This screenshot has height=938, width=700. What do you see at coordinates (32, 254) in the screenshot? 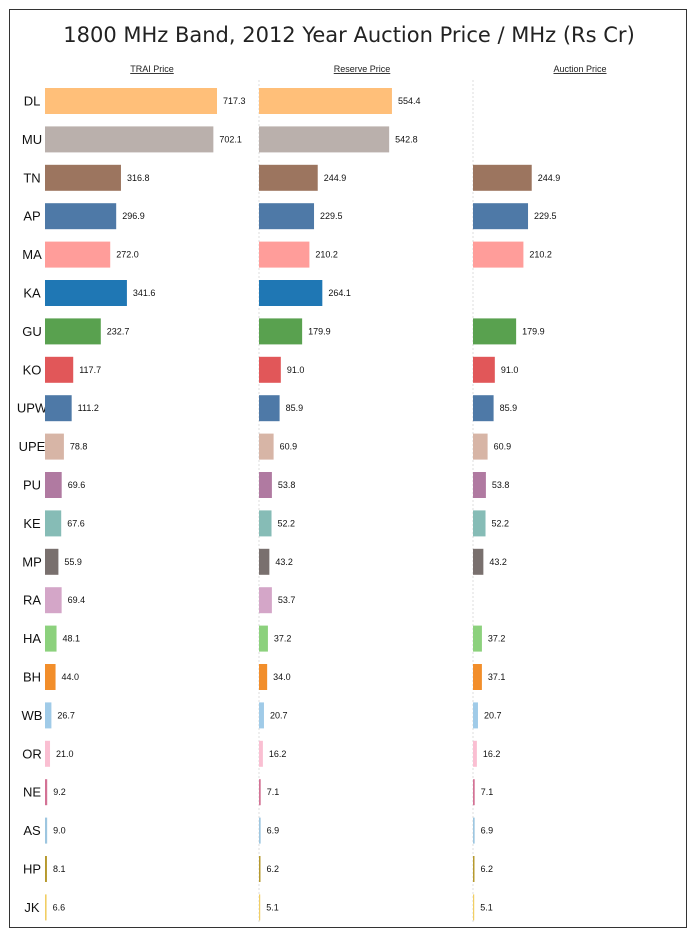
I see `category-label: MA` at bounding box center [32, 254].